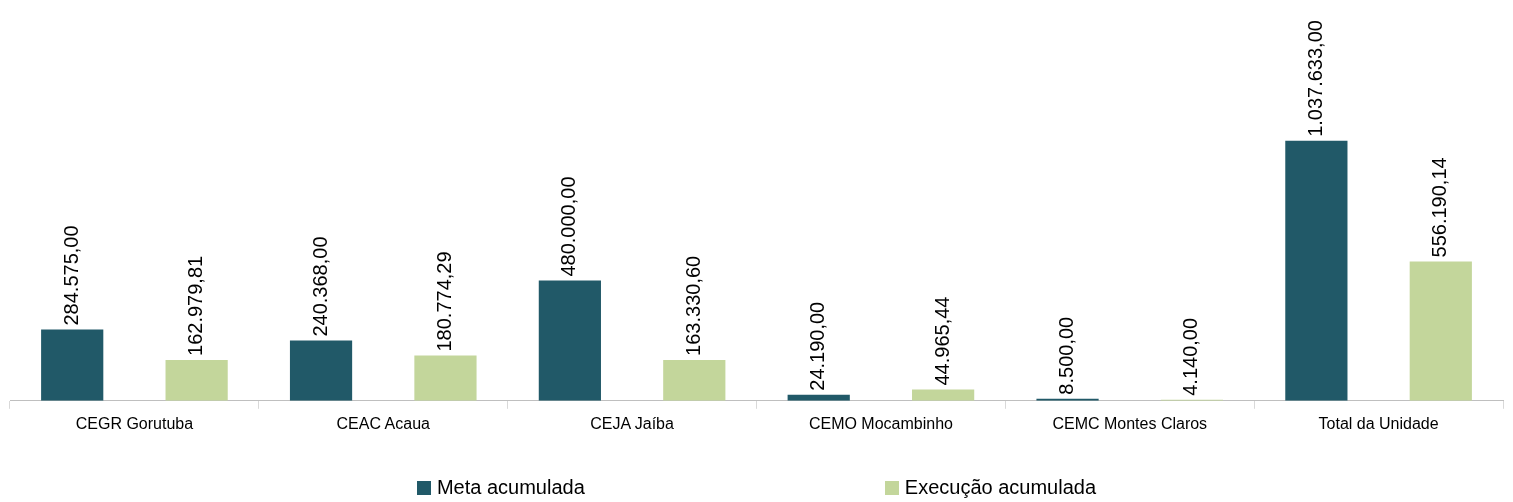  What do you see at coordinates (510, 487) in the screenshot?
I see `legend-label: Meta acumulada` at bounding box center [510, 487].